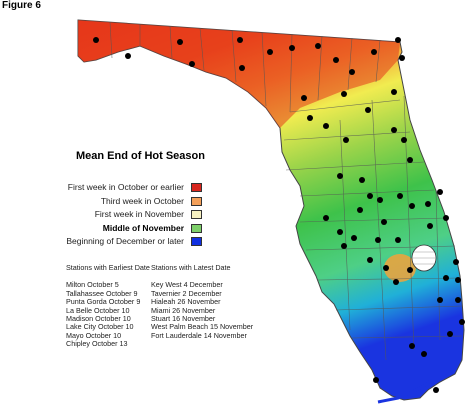  I want to click on station-list-item: Punta Gorda October 9, so click(103, 302).